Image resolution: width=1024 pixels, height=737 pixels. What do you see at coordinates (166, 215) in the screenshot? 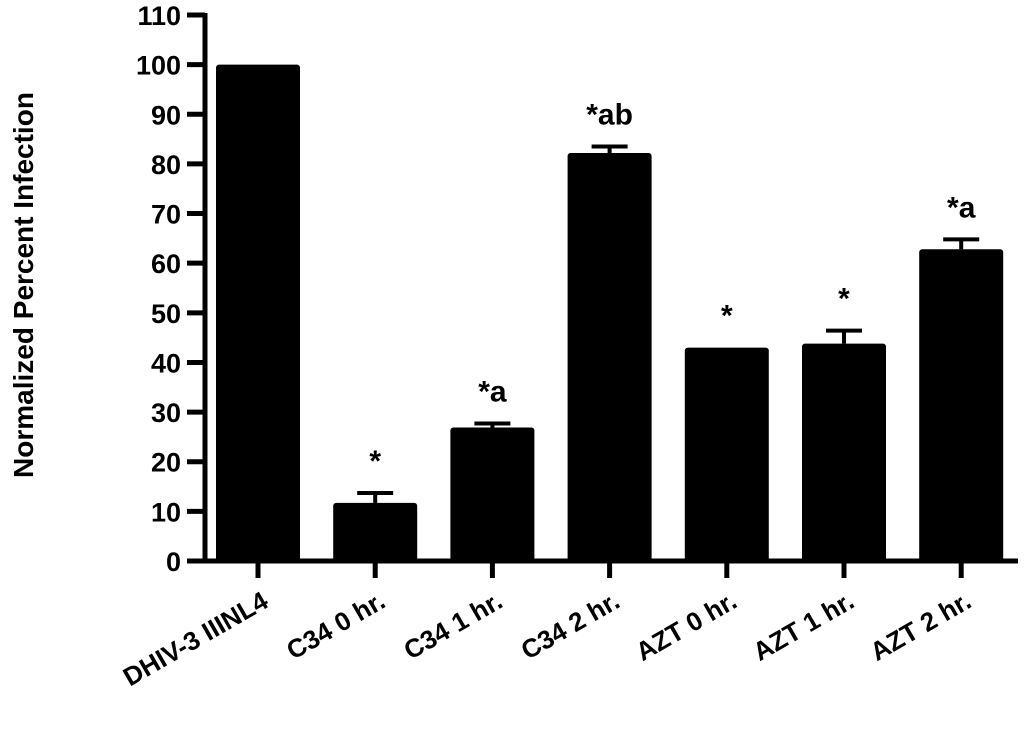
I see `y-tick-label-7: 70` at bounding box center [166, 215].